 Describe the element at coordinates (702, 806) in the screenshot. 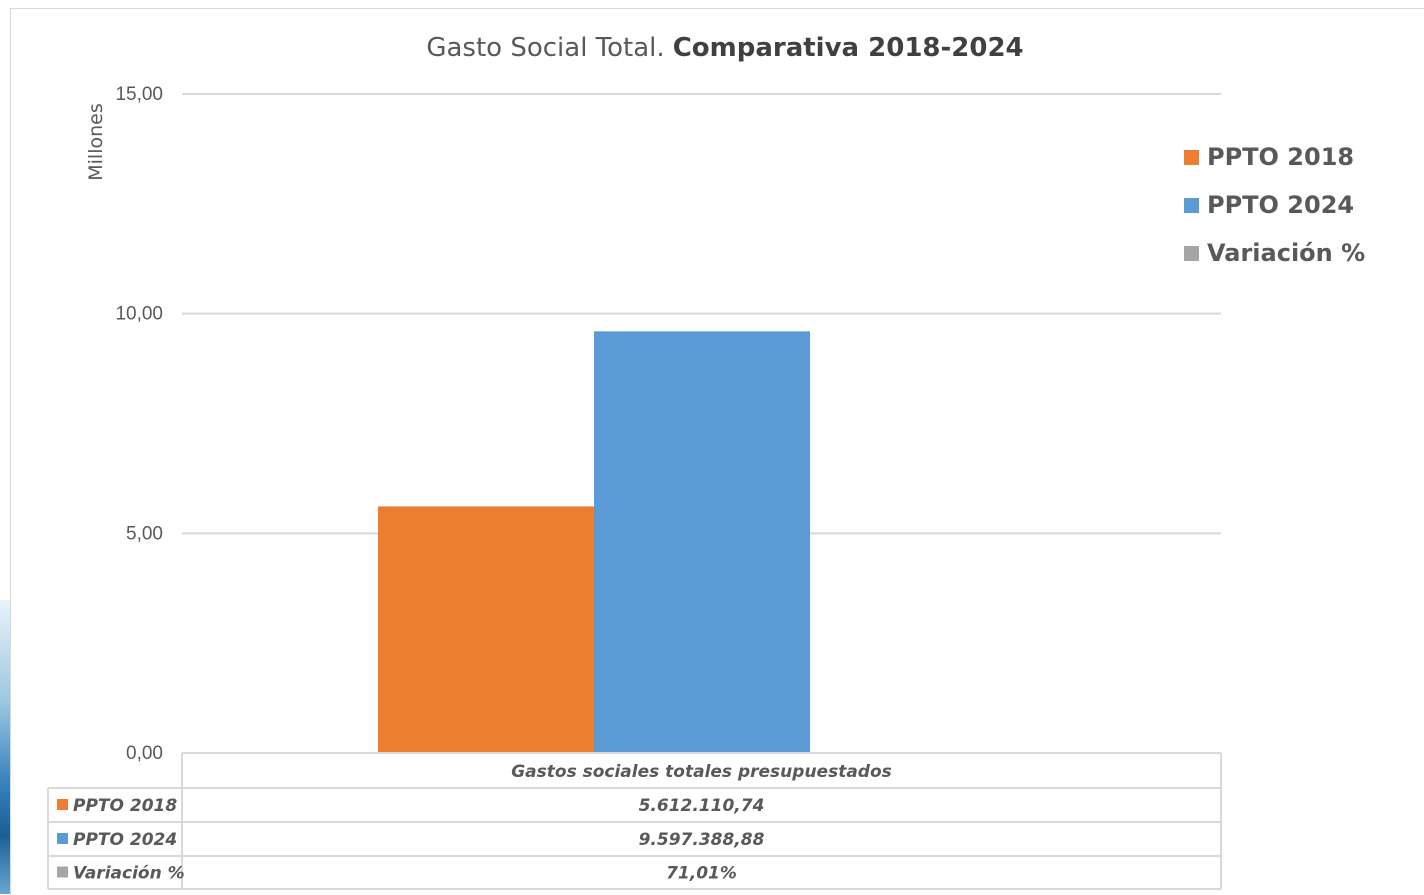

I see `table-row-value: 5.612.110,74` at that location.